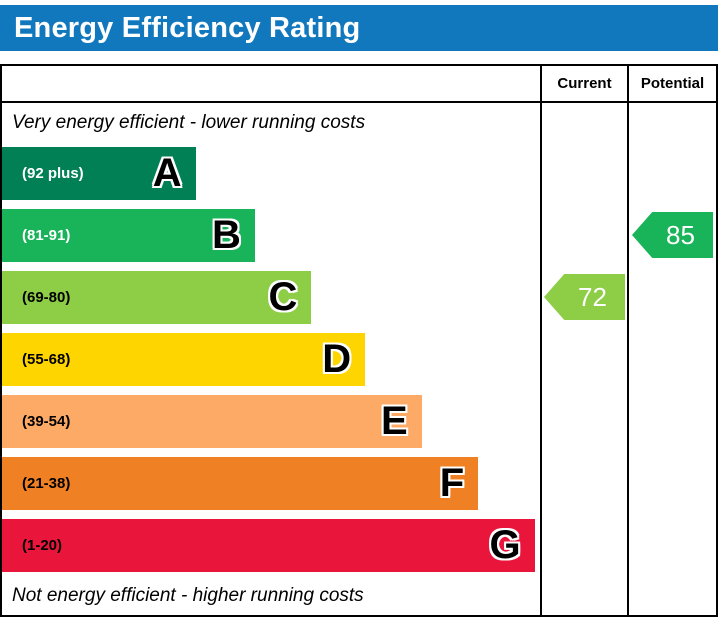 The width and height of the screenshot is (718, 624). What do you see at coordinates (452, 483) in the screenshot?
I see `band-letter-F: F` at bounding box center [452, 483].